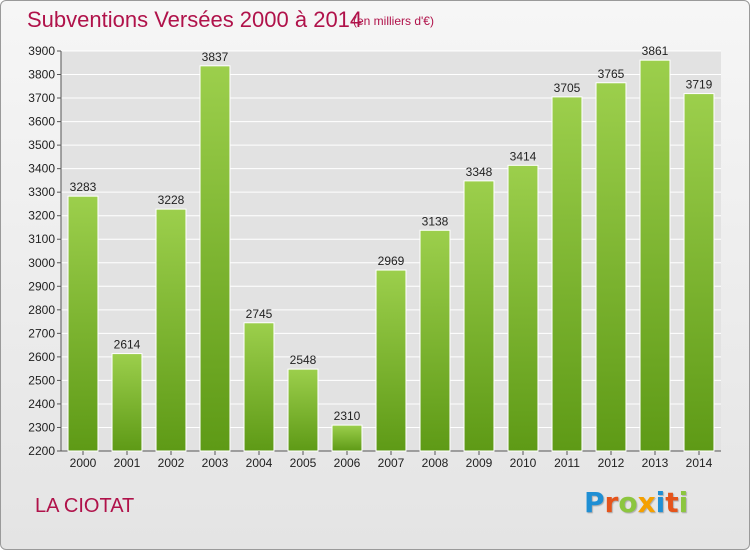  What do you see at coordinates (393, 21) in the screenshot?
I see `chart-subtitle: (en milliers d'€)` at bounding box center [393, 21].